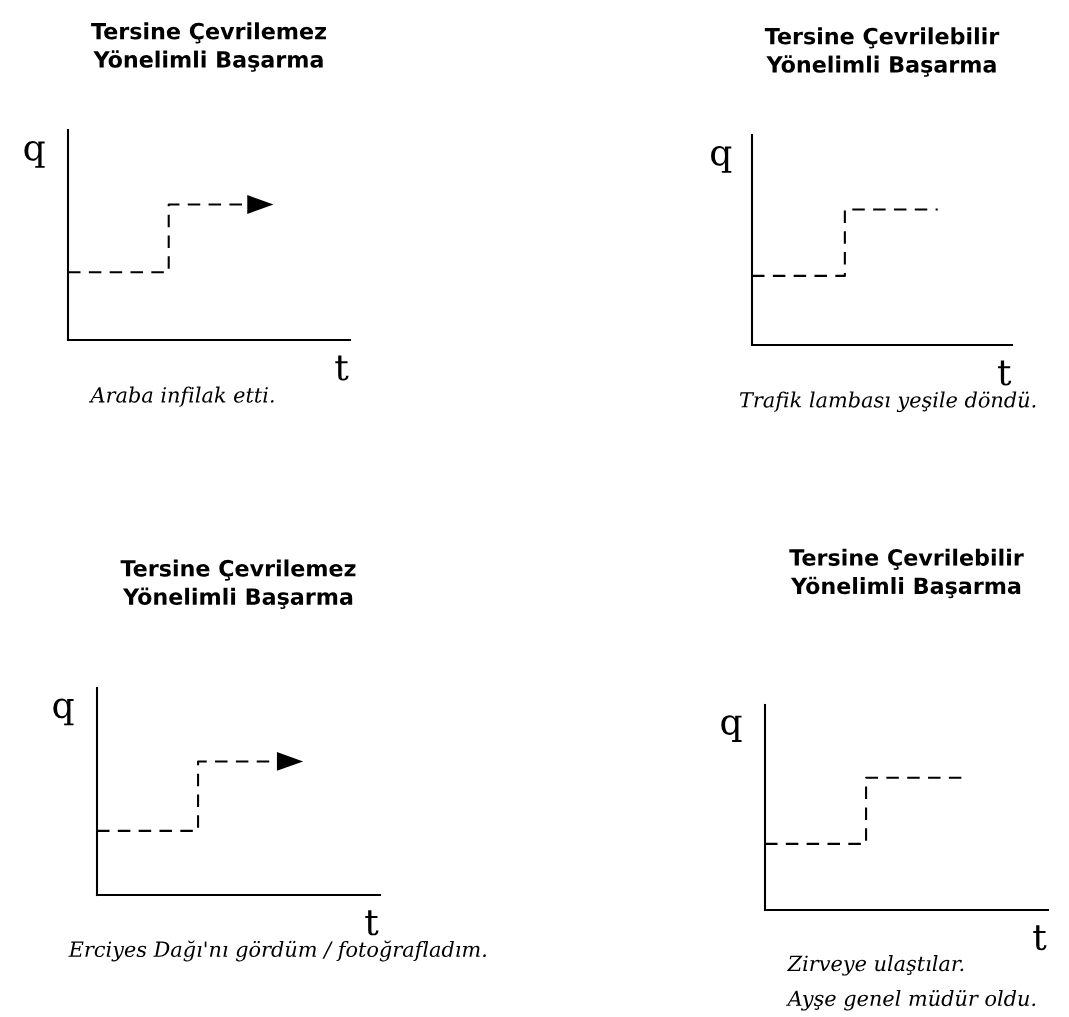  Describe the element at coordinates (277, 951) in the screenshot. I see `text: Erciyes Dağı'nı gördüm / fotoğrafladım.` at that location.